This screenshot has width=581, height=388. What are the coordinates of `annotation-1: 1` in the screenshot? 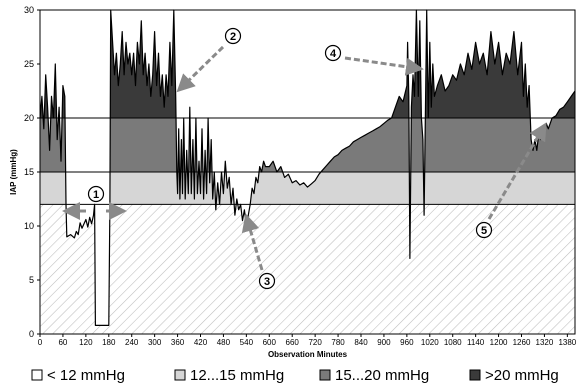 It's located at (94, 202).